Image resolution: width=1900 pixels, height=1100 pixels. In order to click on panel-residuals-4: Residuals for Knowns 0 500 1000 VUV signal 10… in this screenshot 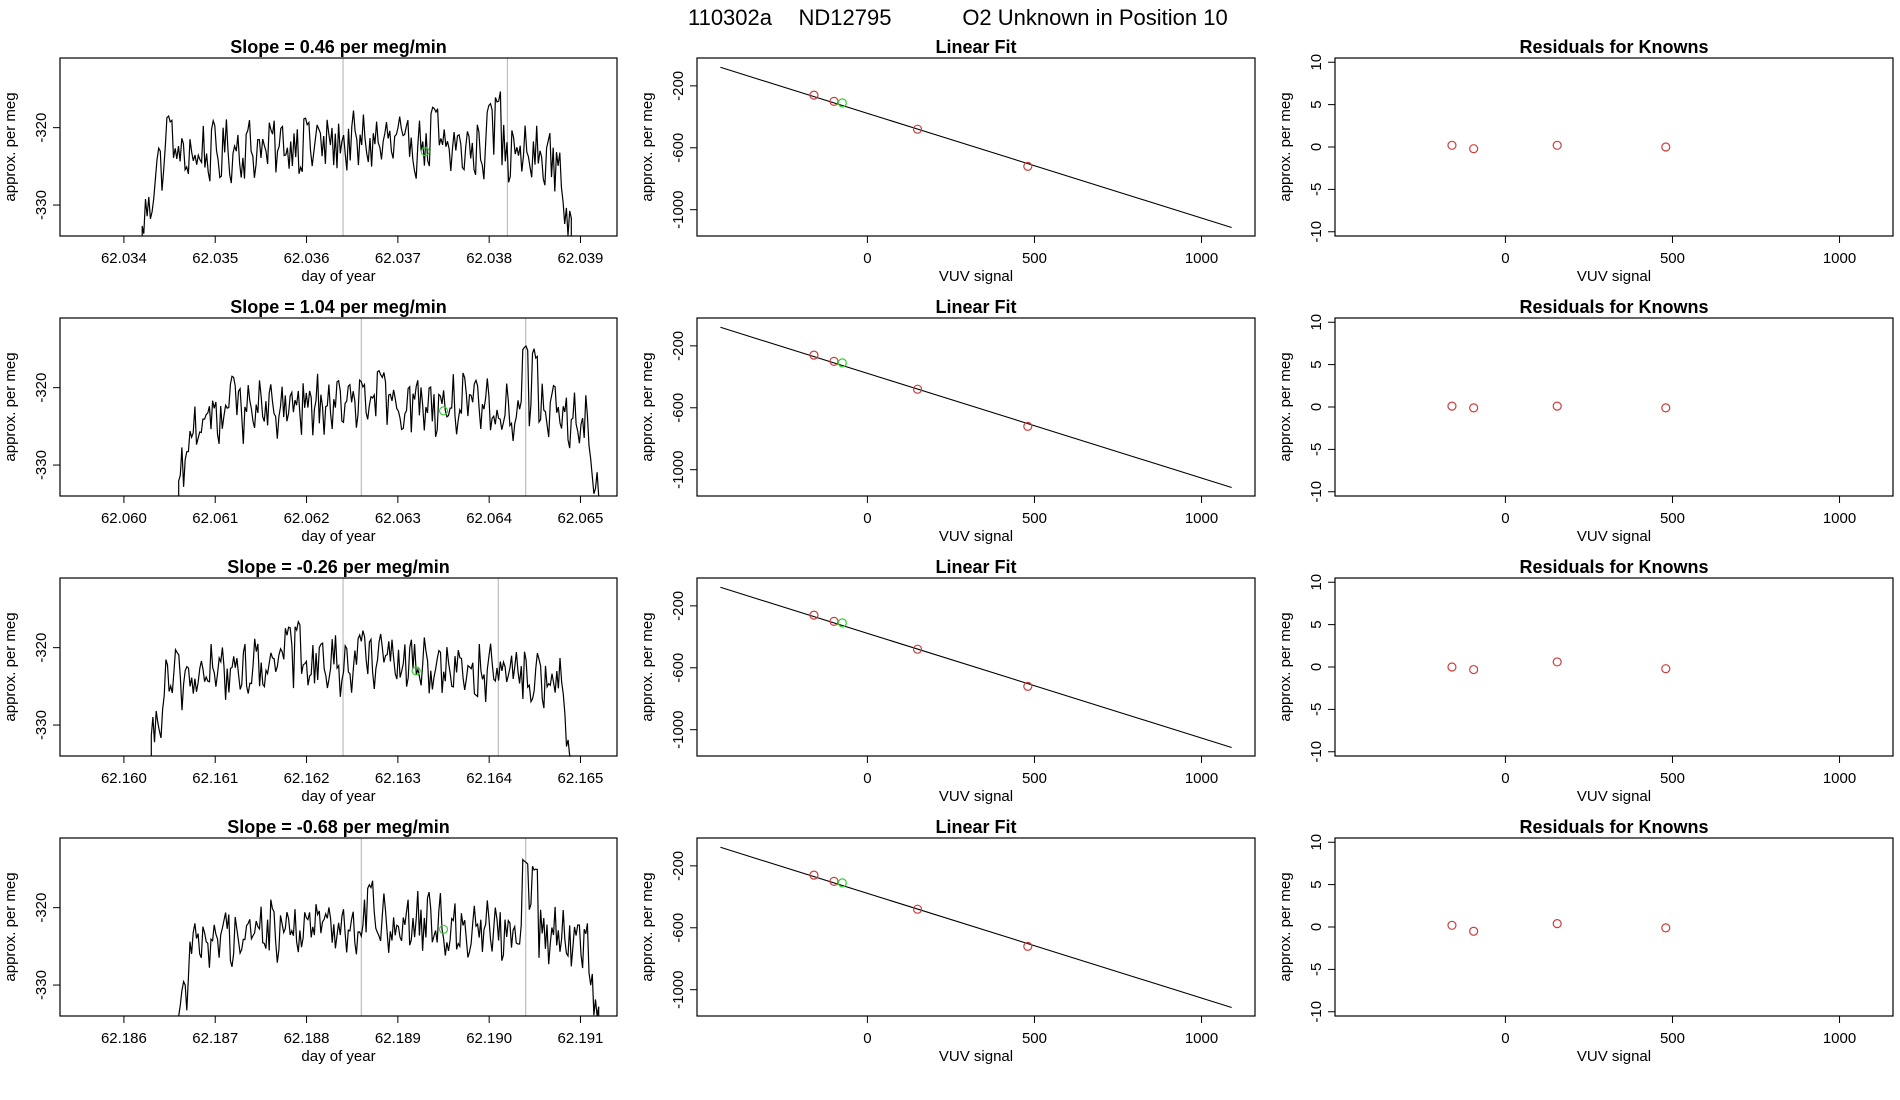, I will do `click(1585, 941)`.